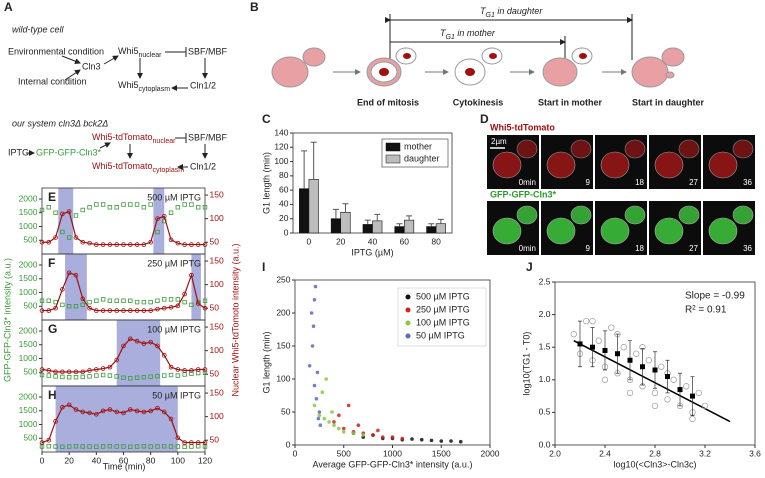  Describe the element at coordinates (8, 7) in the screenshot. I see `panel-letter: A` at that location.